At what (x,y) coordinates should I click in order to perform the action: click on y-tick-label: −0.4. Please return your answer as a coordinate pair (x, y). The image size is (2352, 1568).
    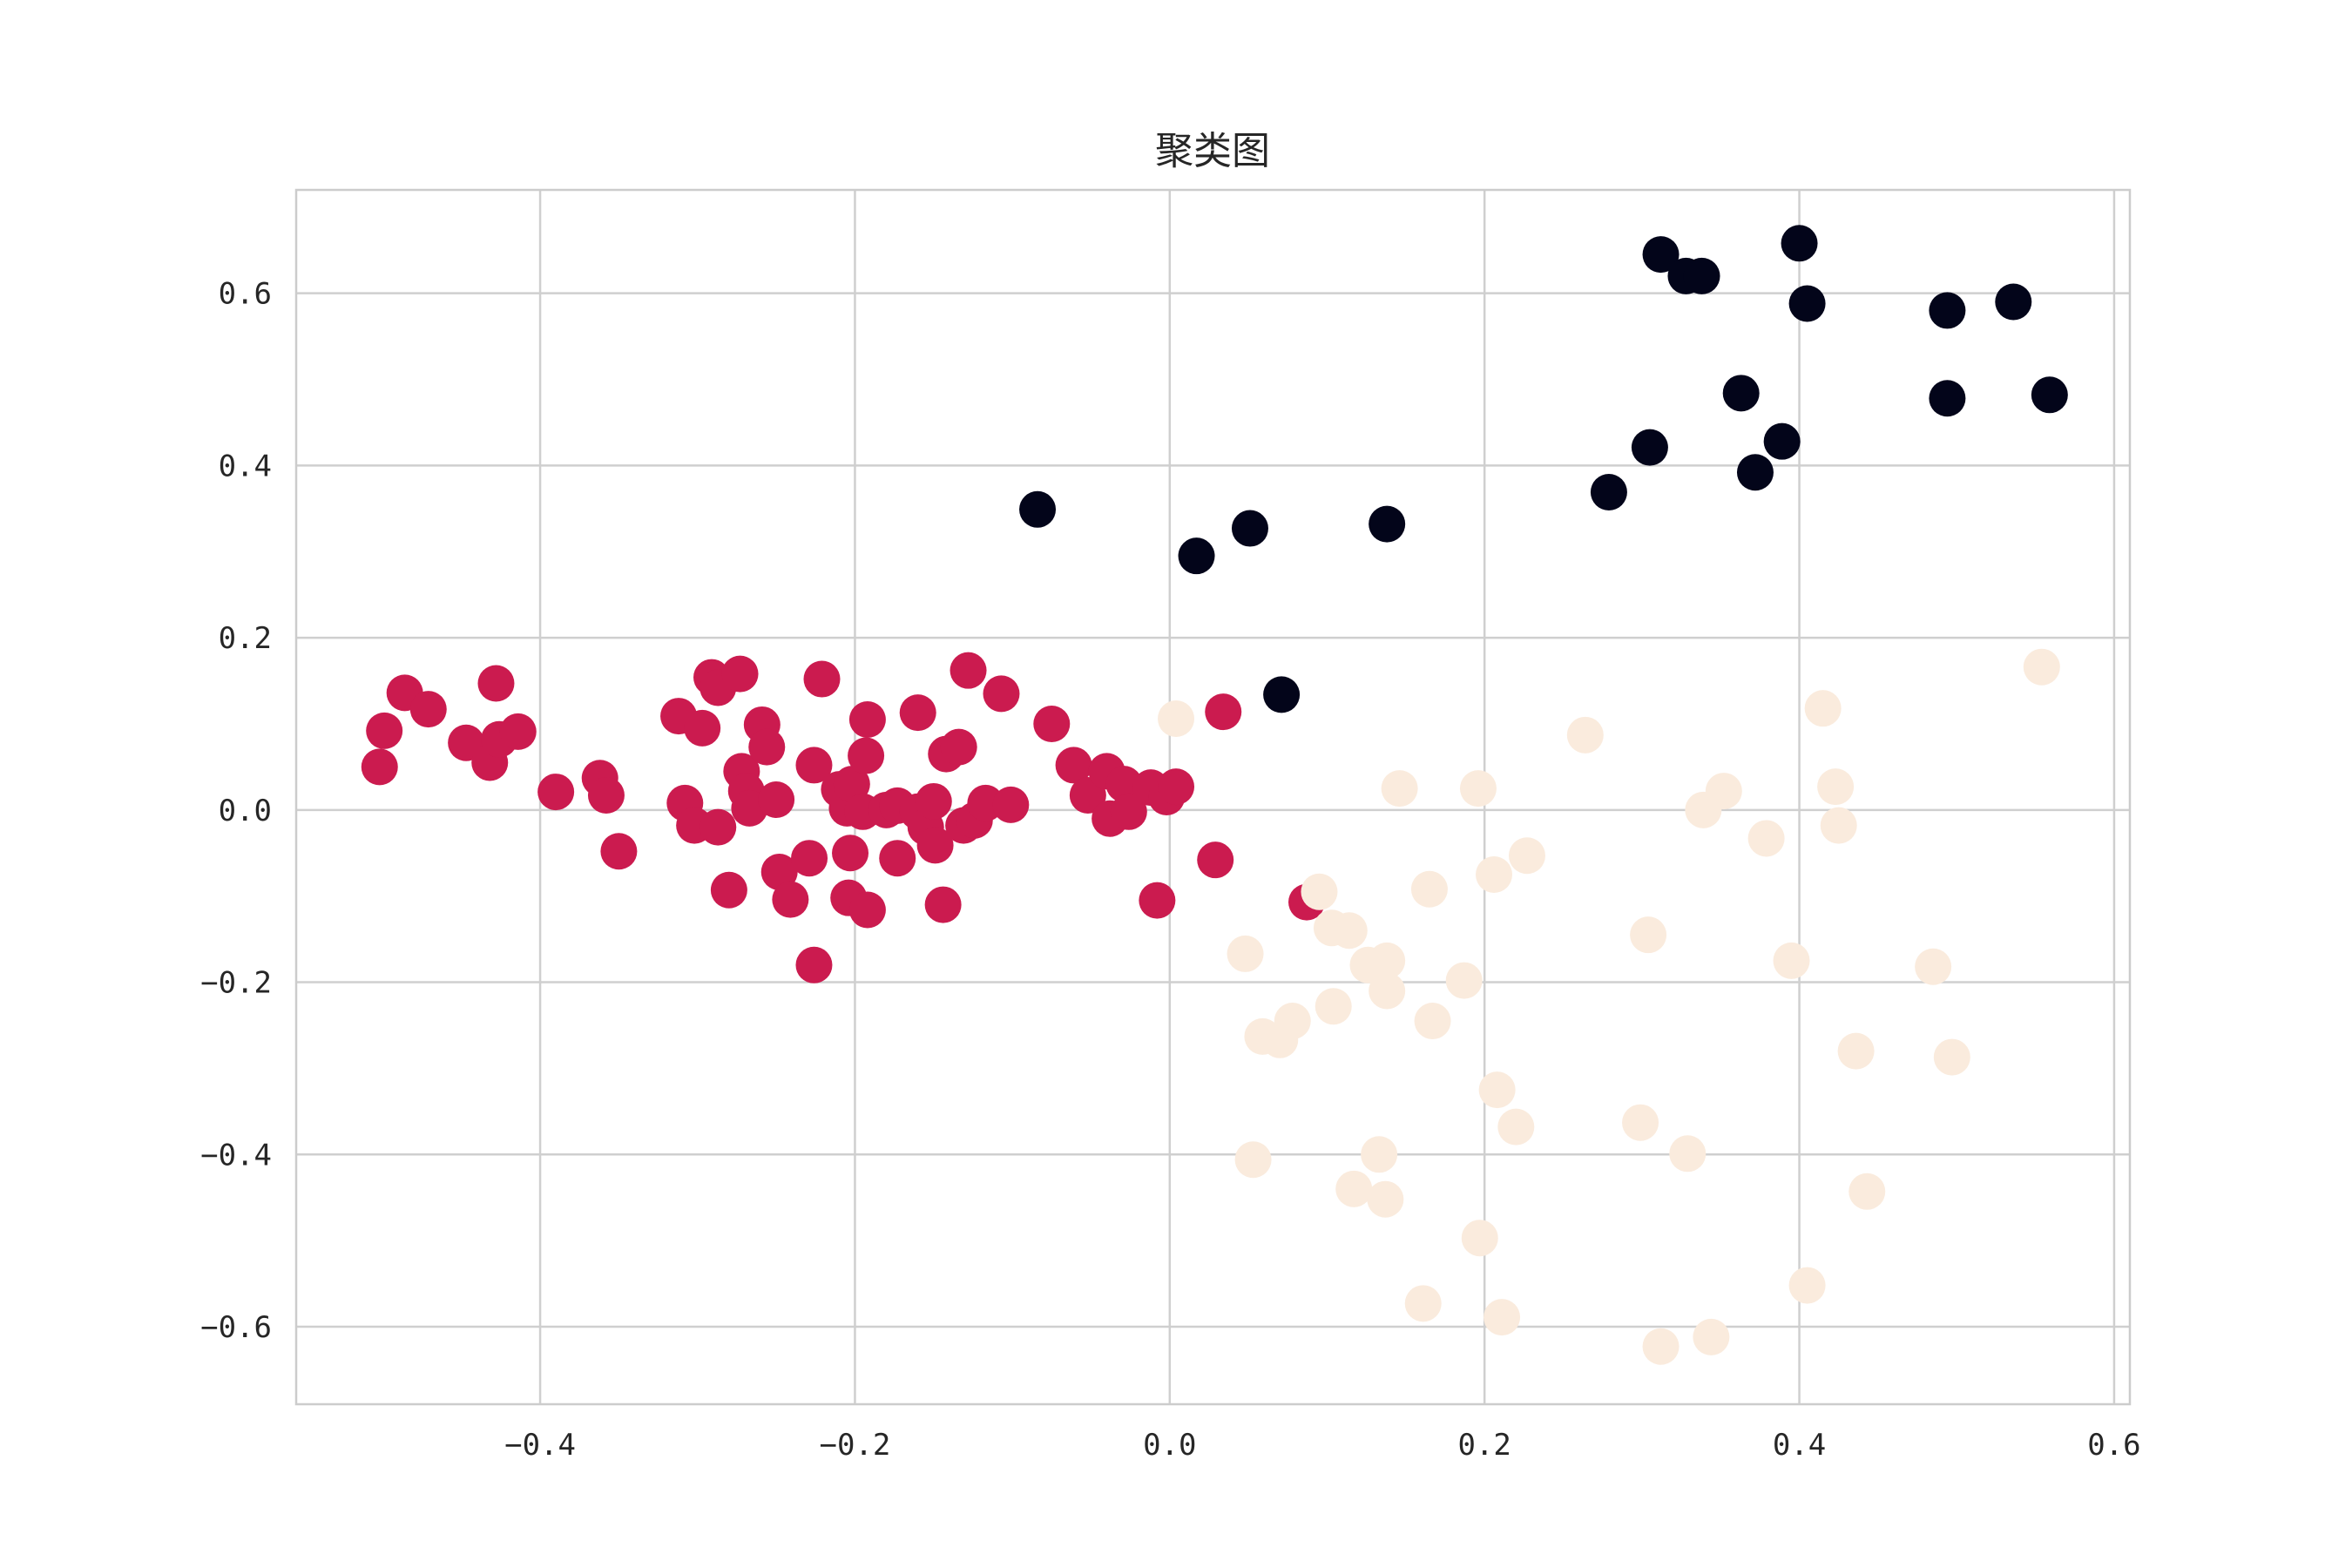
    Looking at the image, I should click on (236, 1155).